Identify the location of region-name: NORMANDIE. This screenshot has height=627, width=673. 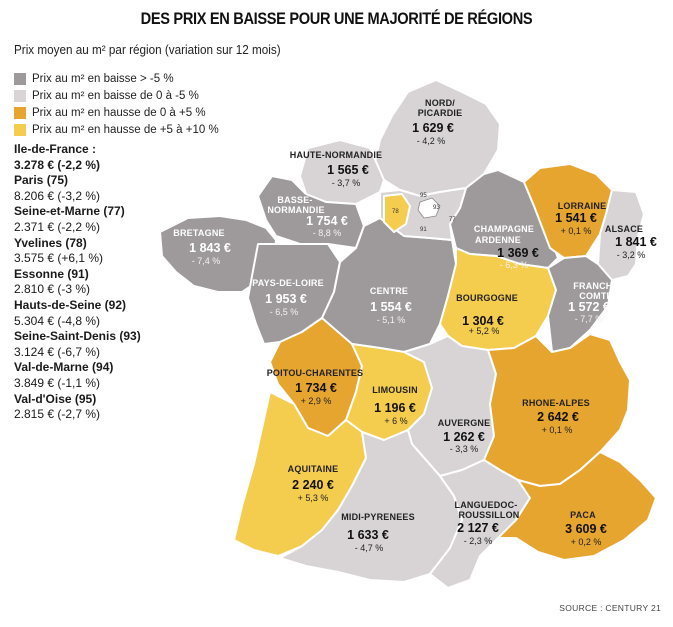
(295, 210).